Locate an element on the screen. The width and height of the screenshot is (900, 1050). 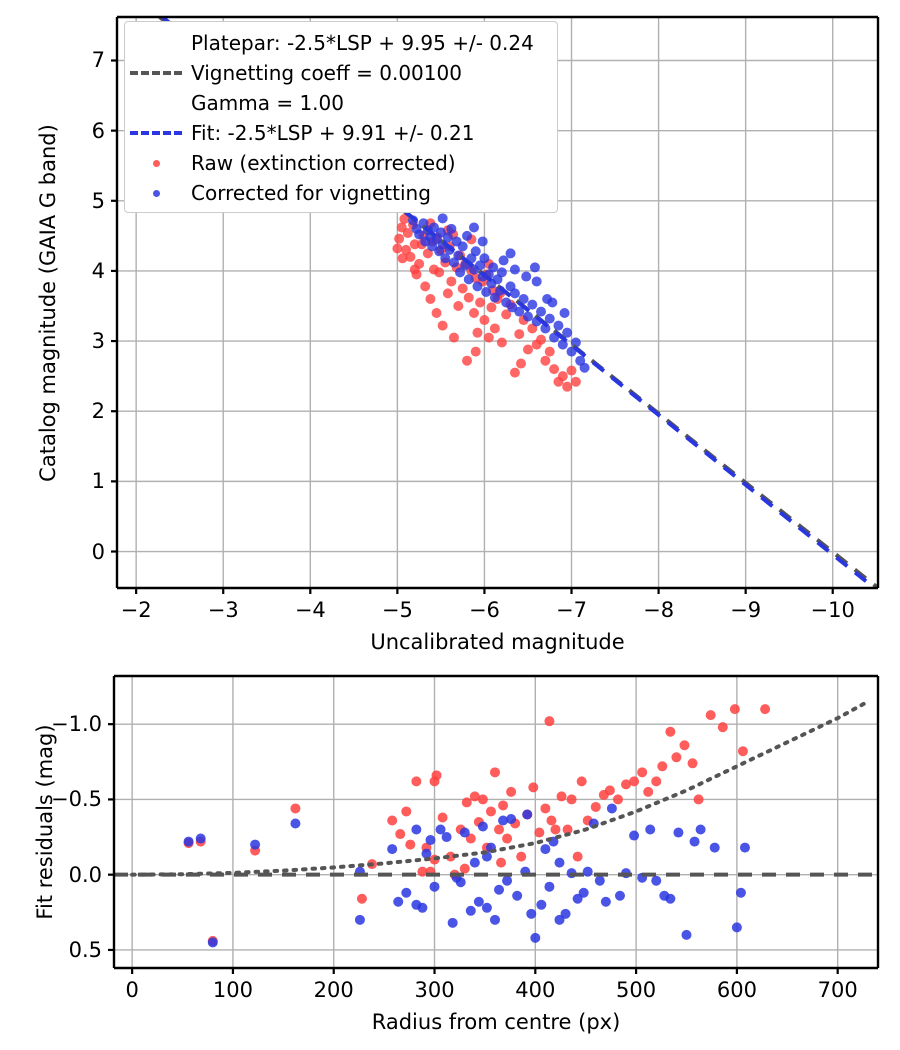
legend-entry: Gamma = 1.00 is located at coordinates (342, 103).